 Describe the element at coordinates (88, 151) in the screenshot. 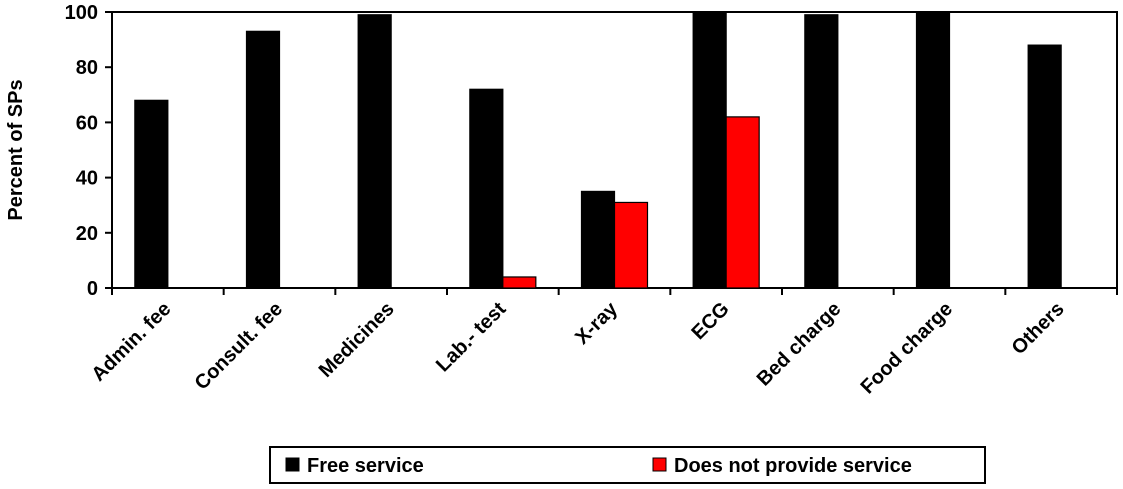

I see `y-axis: 0 20 40 60 80 100` at that location.